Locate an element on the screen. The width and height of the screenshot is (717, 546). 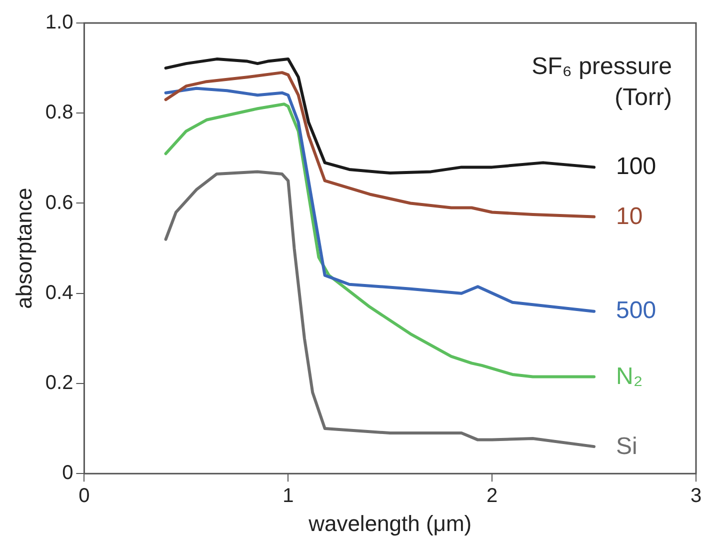
legend-title: SF₆ pressure (Torr) is located at coordinates (601, 83).